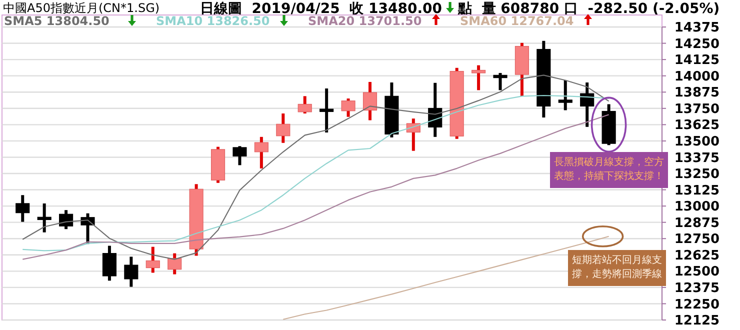  Describe the element at coordinates (57, 21) in the screenshot. I see `text: SMA5 13804.50` at that location.